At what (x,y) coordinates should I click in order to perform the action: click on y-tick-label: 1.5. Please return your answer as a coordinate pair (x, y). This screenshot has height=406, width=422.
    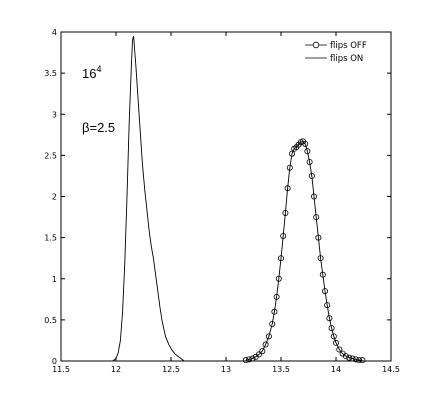
    Looking at the image, I should click on (50, 238).